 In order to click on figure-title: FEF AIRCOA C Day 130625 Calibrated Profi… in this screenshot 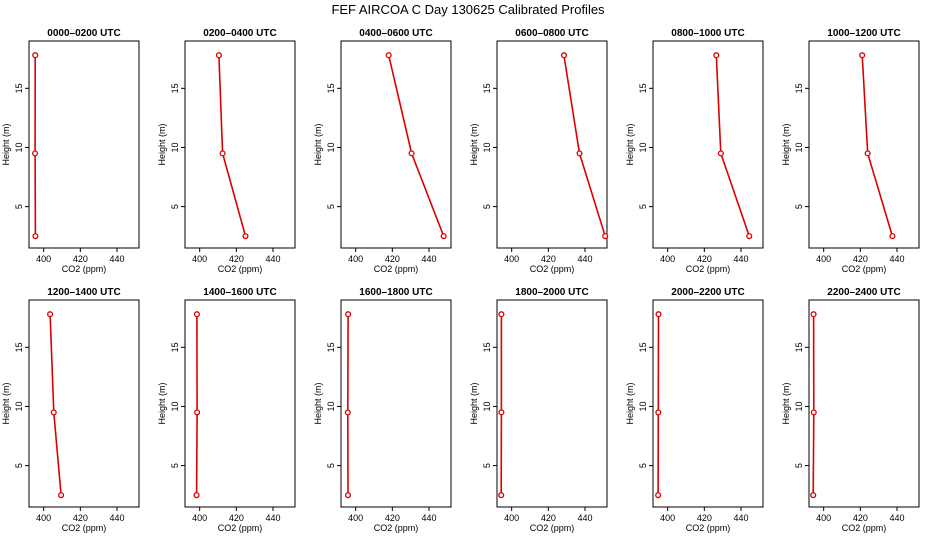, I will do `click(468, 9)`.